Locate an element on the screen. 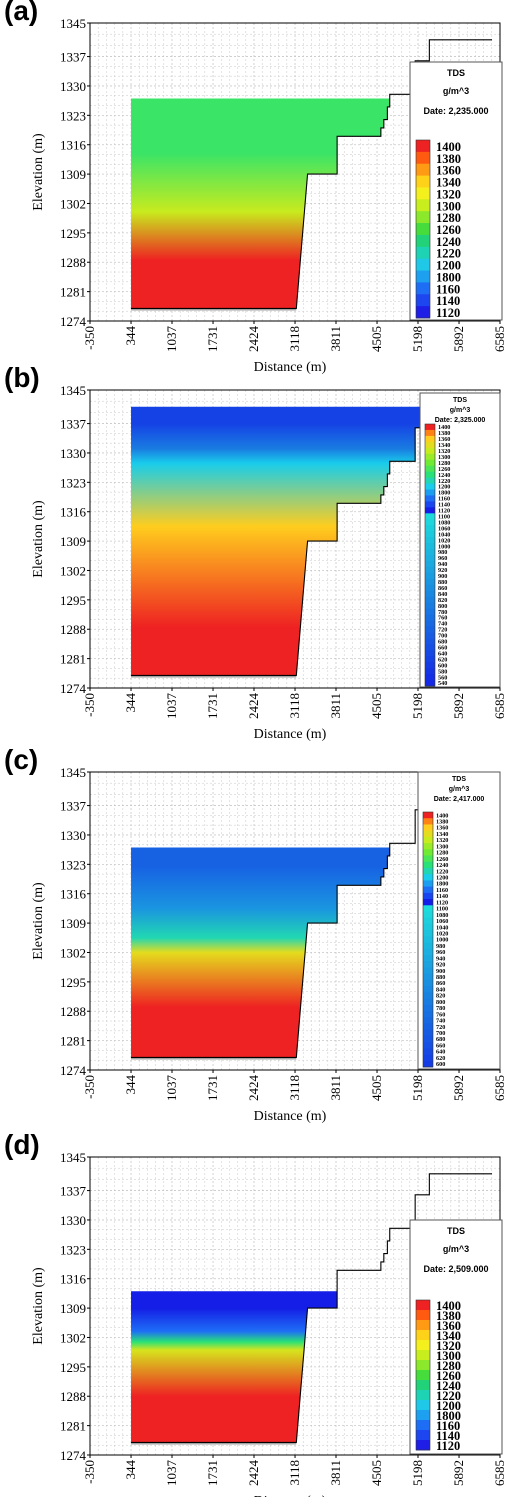  y-tick-label: 1337 is located at coordinates (73, 424).